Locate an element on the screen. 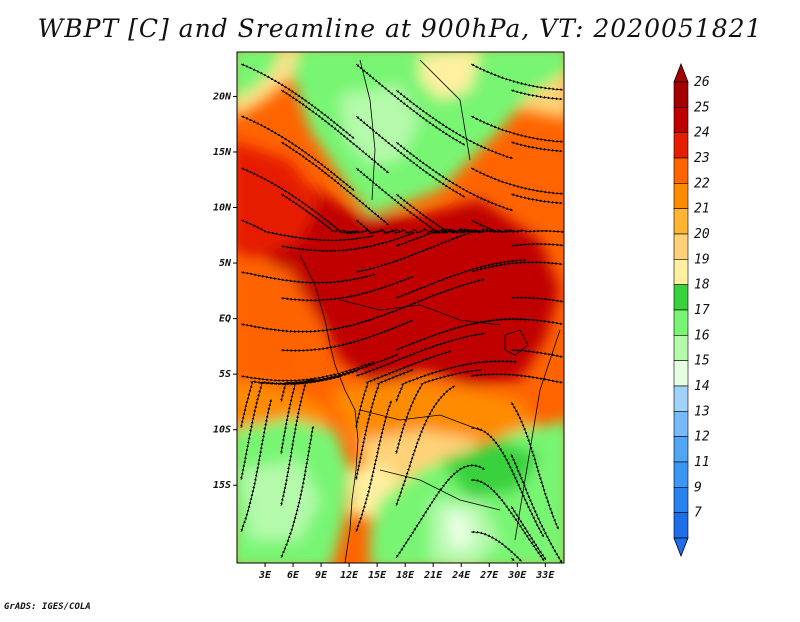 The width and height of the screenshot is (800, 622). colorbar-label: 18 is located at coordinates (702, 285).